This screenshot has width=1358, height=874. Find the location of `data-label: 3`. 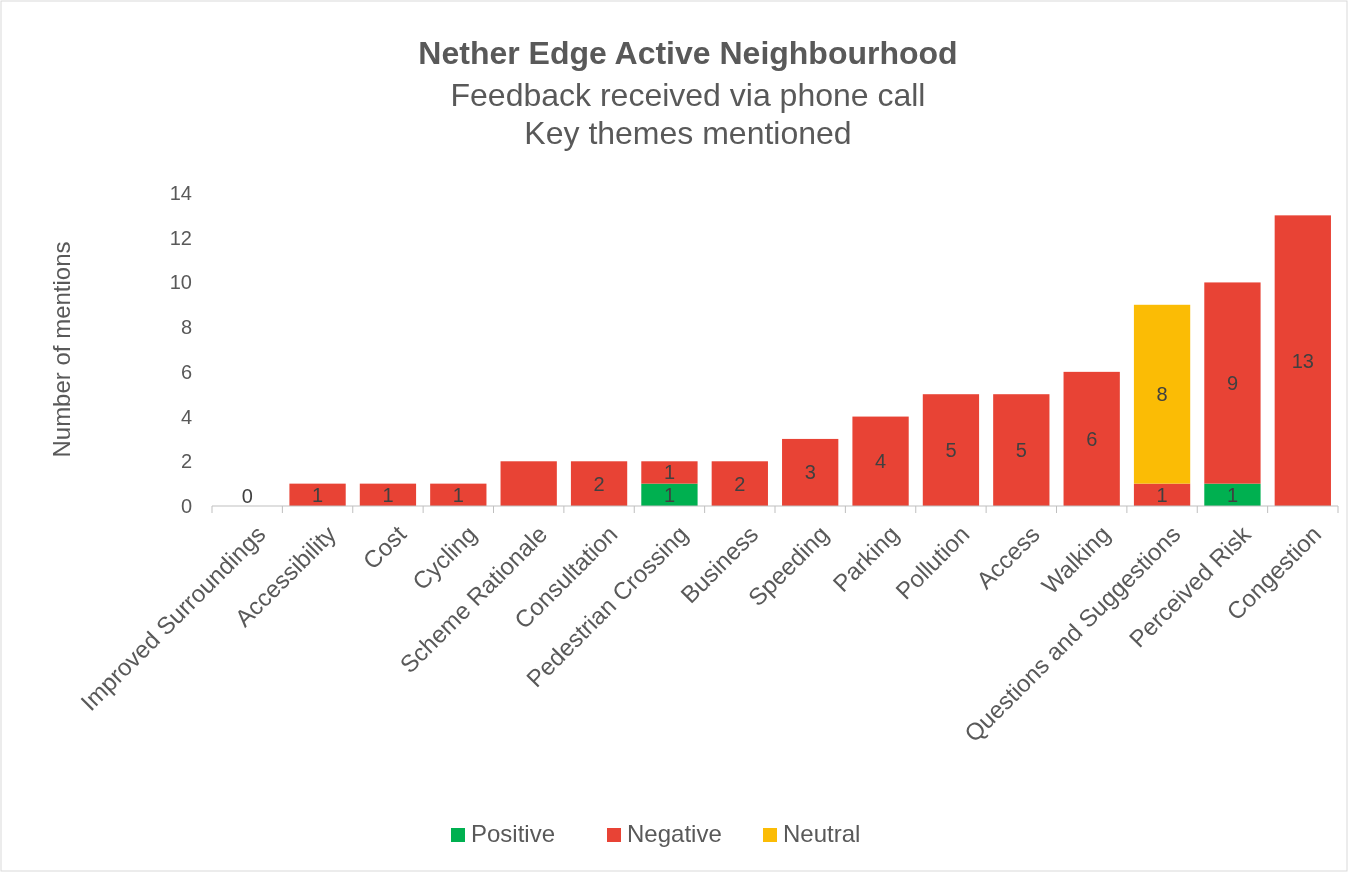

data-label: 3 is located at coordinates (810, 472).